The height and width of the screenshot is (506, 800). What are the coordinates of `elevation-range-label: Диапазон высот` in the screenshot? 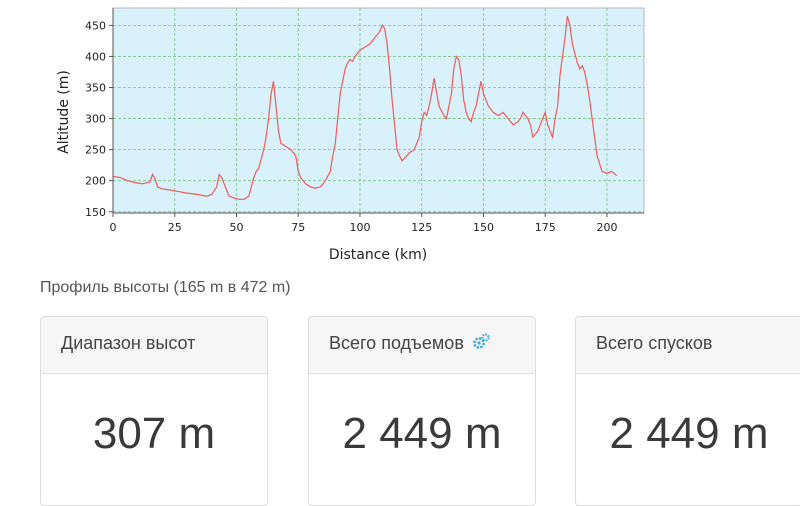 It's located at (128, 343).